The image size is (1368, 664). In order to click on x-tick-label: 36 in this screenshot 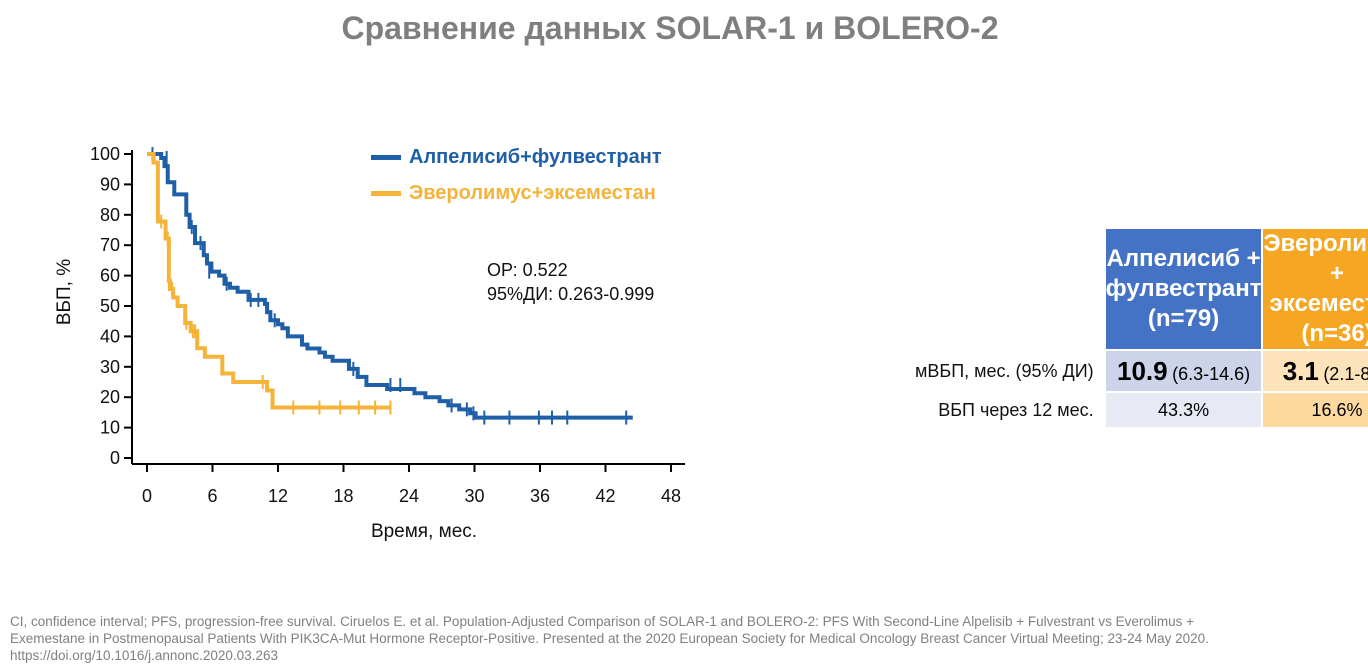, I will do `click(540, 496)`.